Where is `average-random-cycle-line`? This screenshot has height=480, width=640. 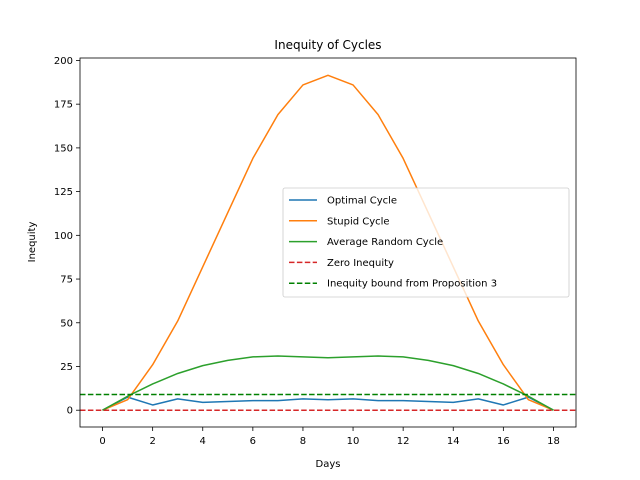 average-random-cycle-line is located at coordinates (328, 383).